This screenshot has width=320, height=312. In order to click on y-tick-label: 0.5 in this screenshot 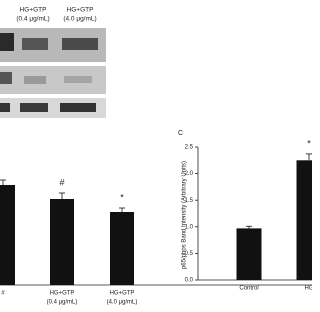, I will do `click(189, 254)`.